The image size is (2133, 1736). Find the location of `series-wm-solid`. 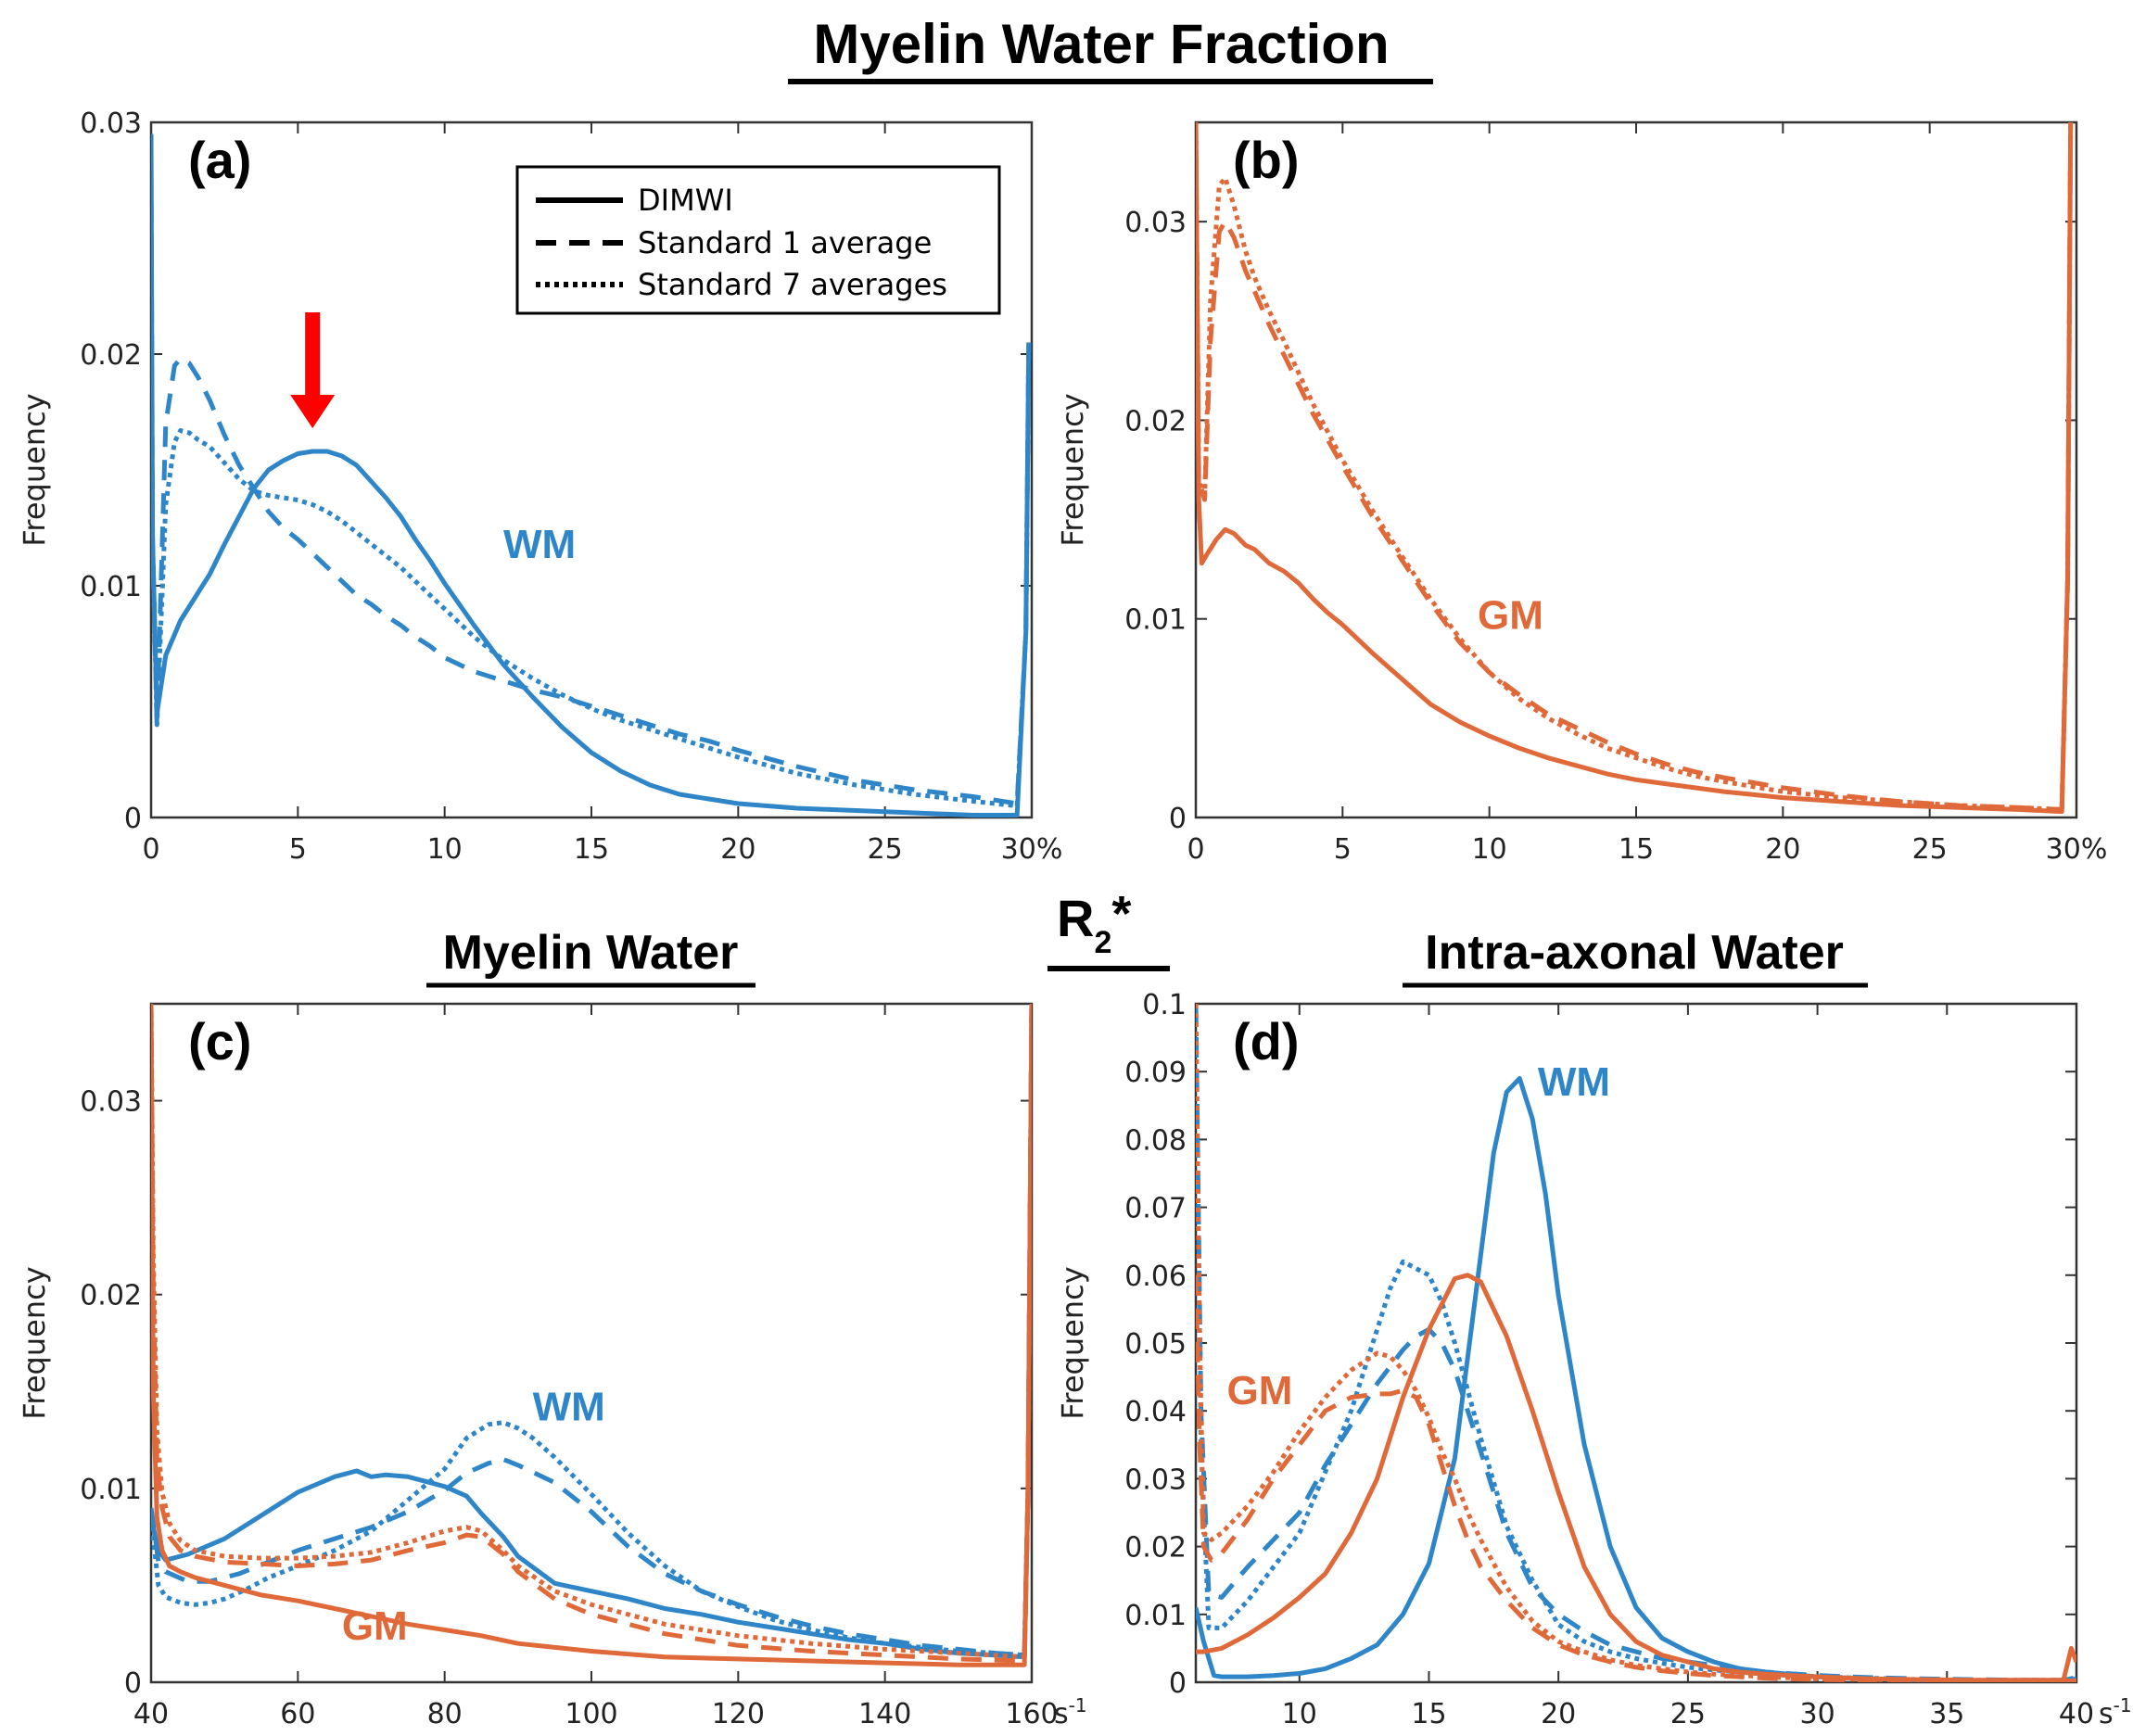

series-wm-solid is located at coordinates (1636, 1379).